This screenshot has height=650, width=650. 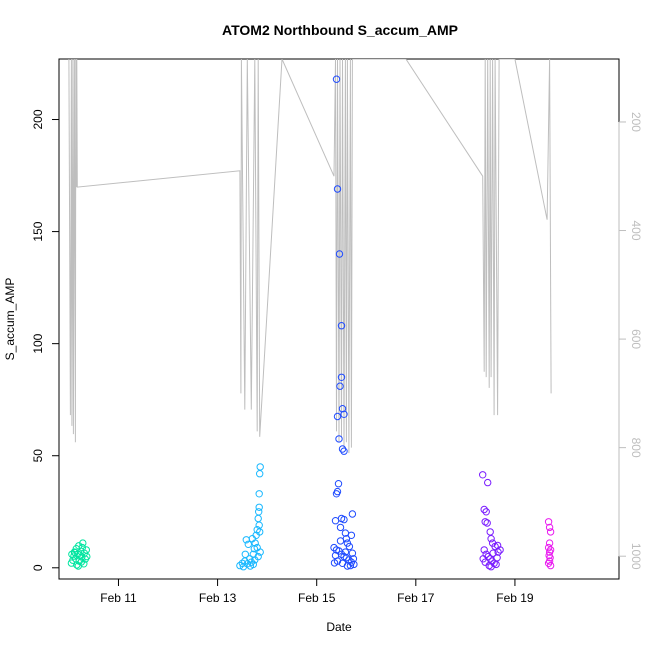 What do you see at coordinates (636, 339) in the screenshot?
I see `y2-tick-label: 600` at bounding box center [636, 339].